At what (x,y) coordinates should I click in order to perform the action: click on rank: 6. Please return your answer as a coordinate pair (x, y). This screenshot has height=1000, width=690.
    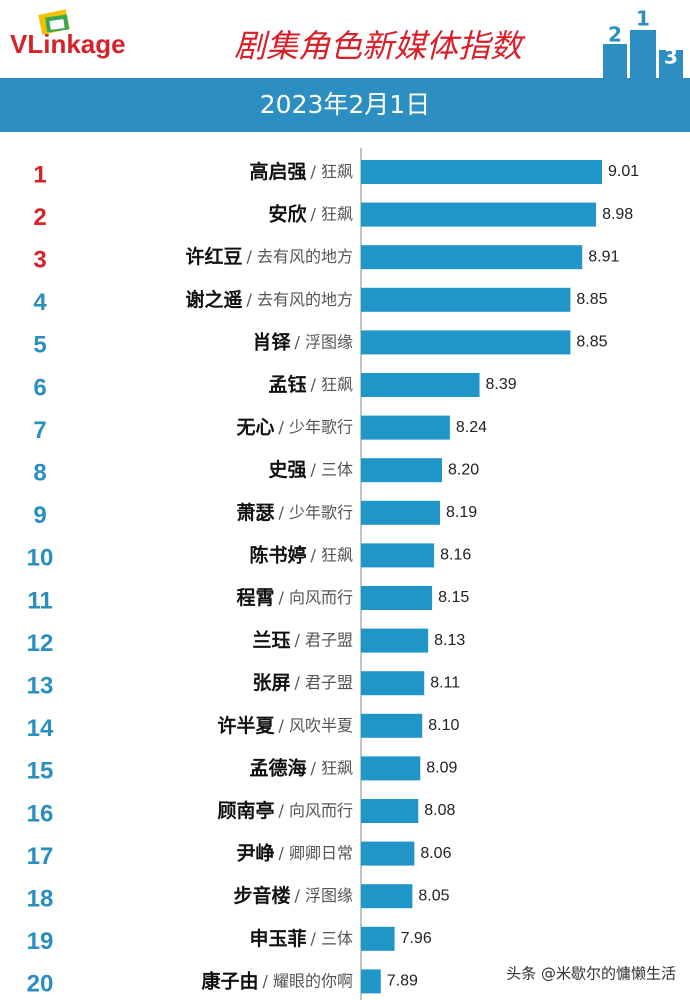
    Looking at the image, I should click on (39, 387).